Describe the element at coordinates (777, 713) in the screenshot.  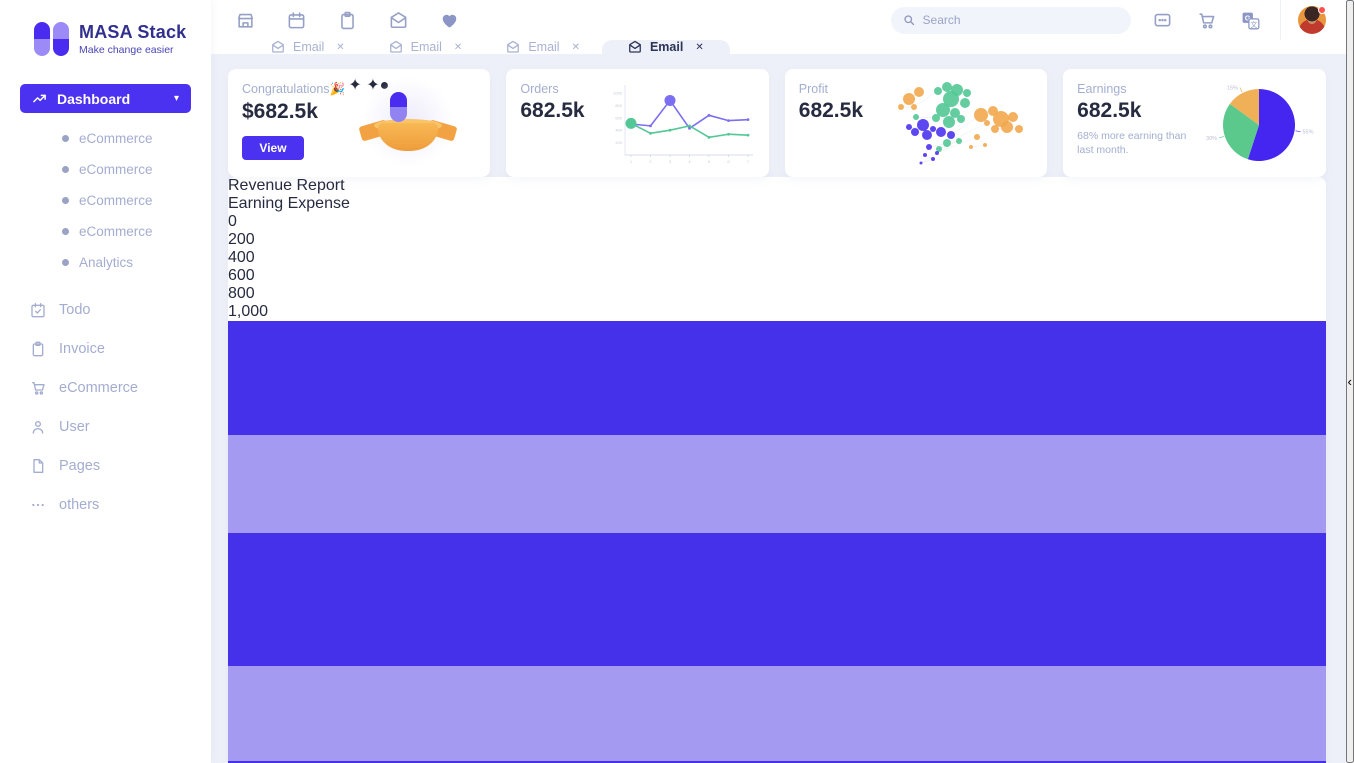
I see `bar-expense-周二` at that location.